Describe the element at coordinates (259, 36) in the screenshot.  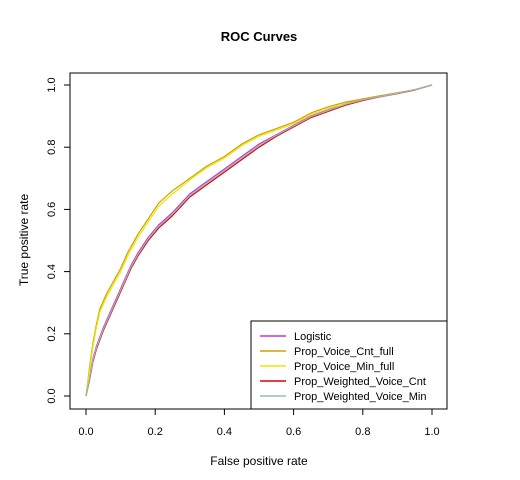
I see `chart-title: ROC Curves` at that location.